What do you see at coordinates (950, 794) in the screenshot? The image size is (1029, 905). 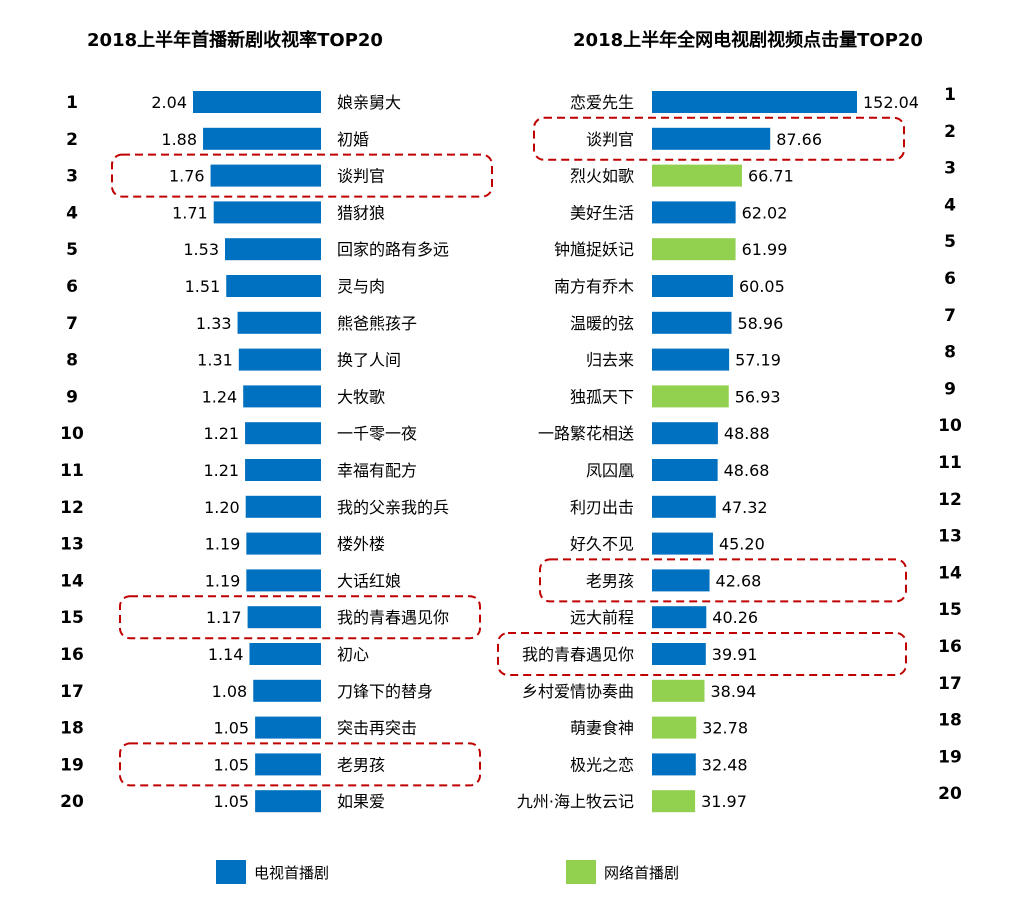 I see `right-rank-label: 20` at bounding box center [950, 794].